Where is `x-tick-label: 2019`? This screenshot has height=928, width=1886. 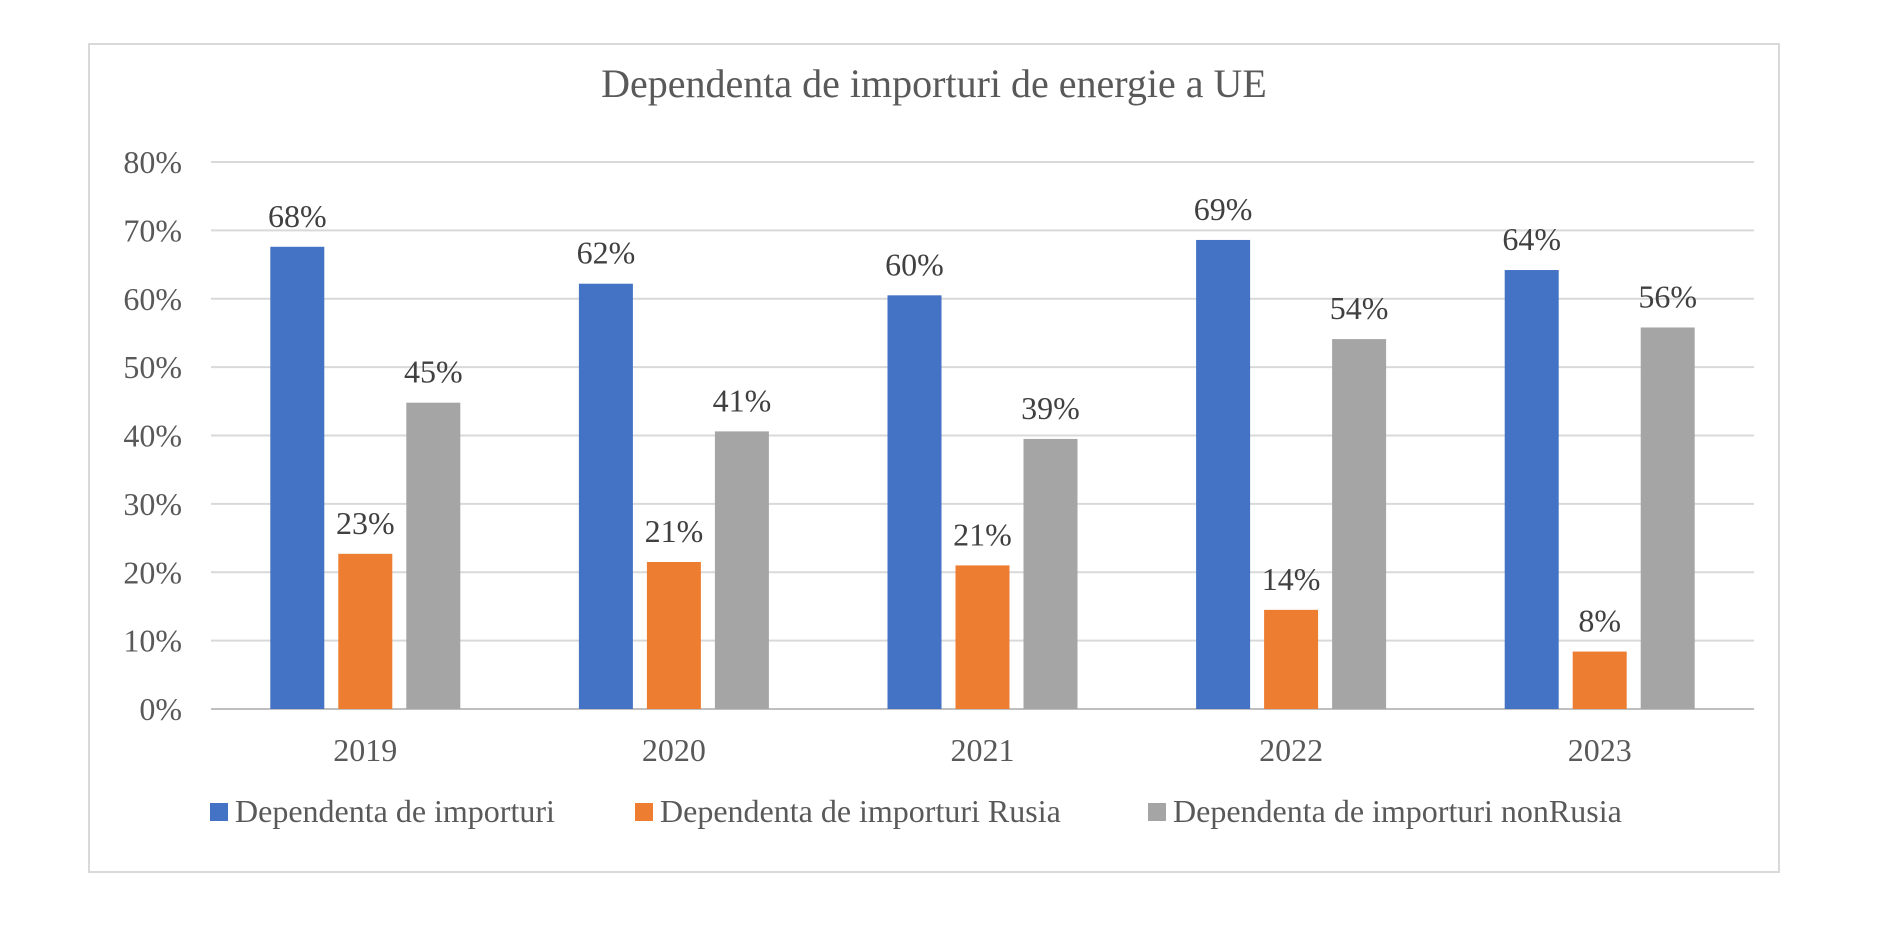 x-tick-label: 2019 is located at coordinates (365, 750).